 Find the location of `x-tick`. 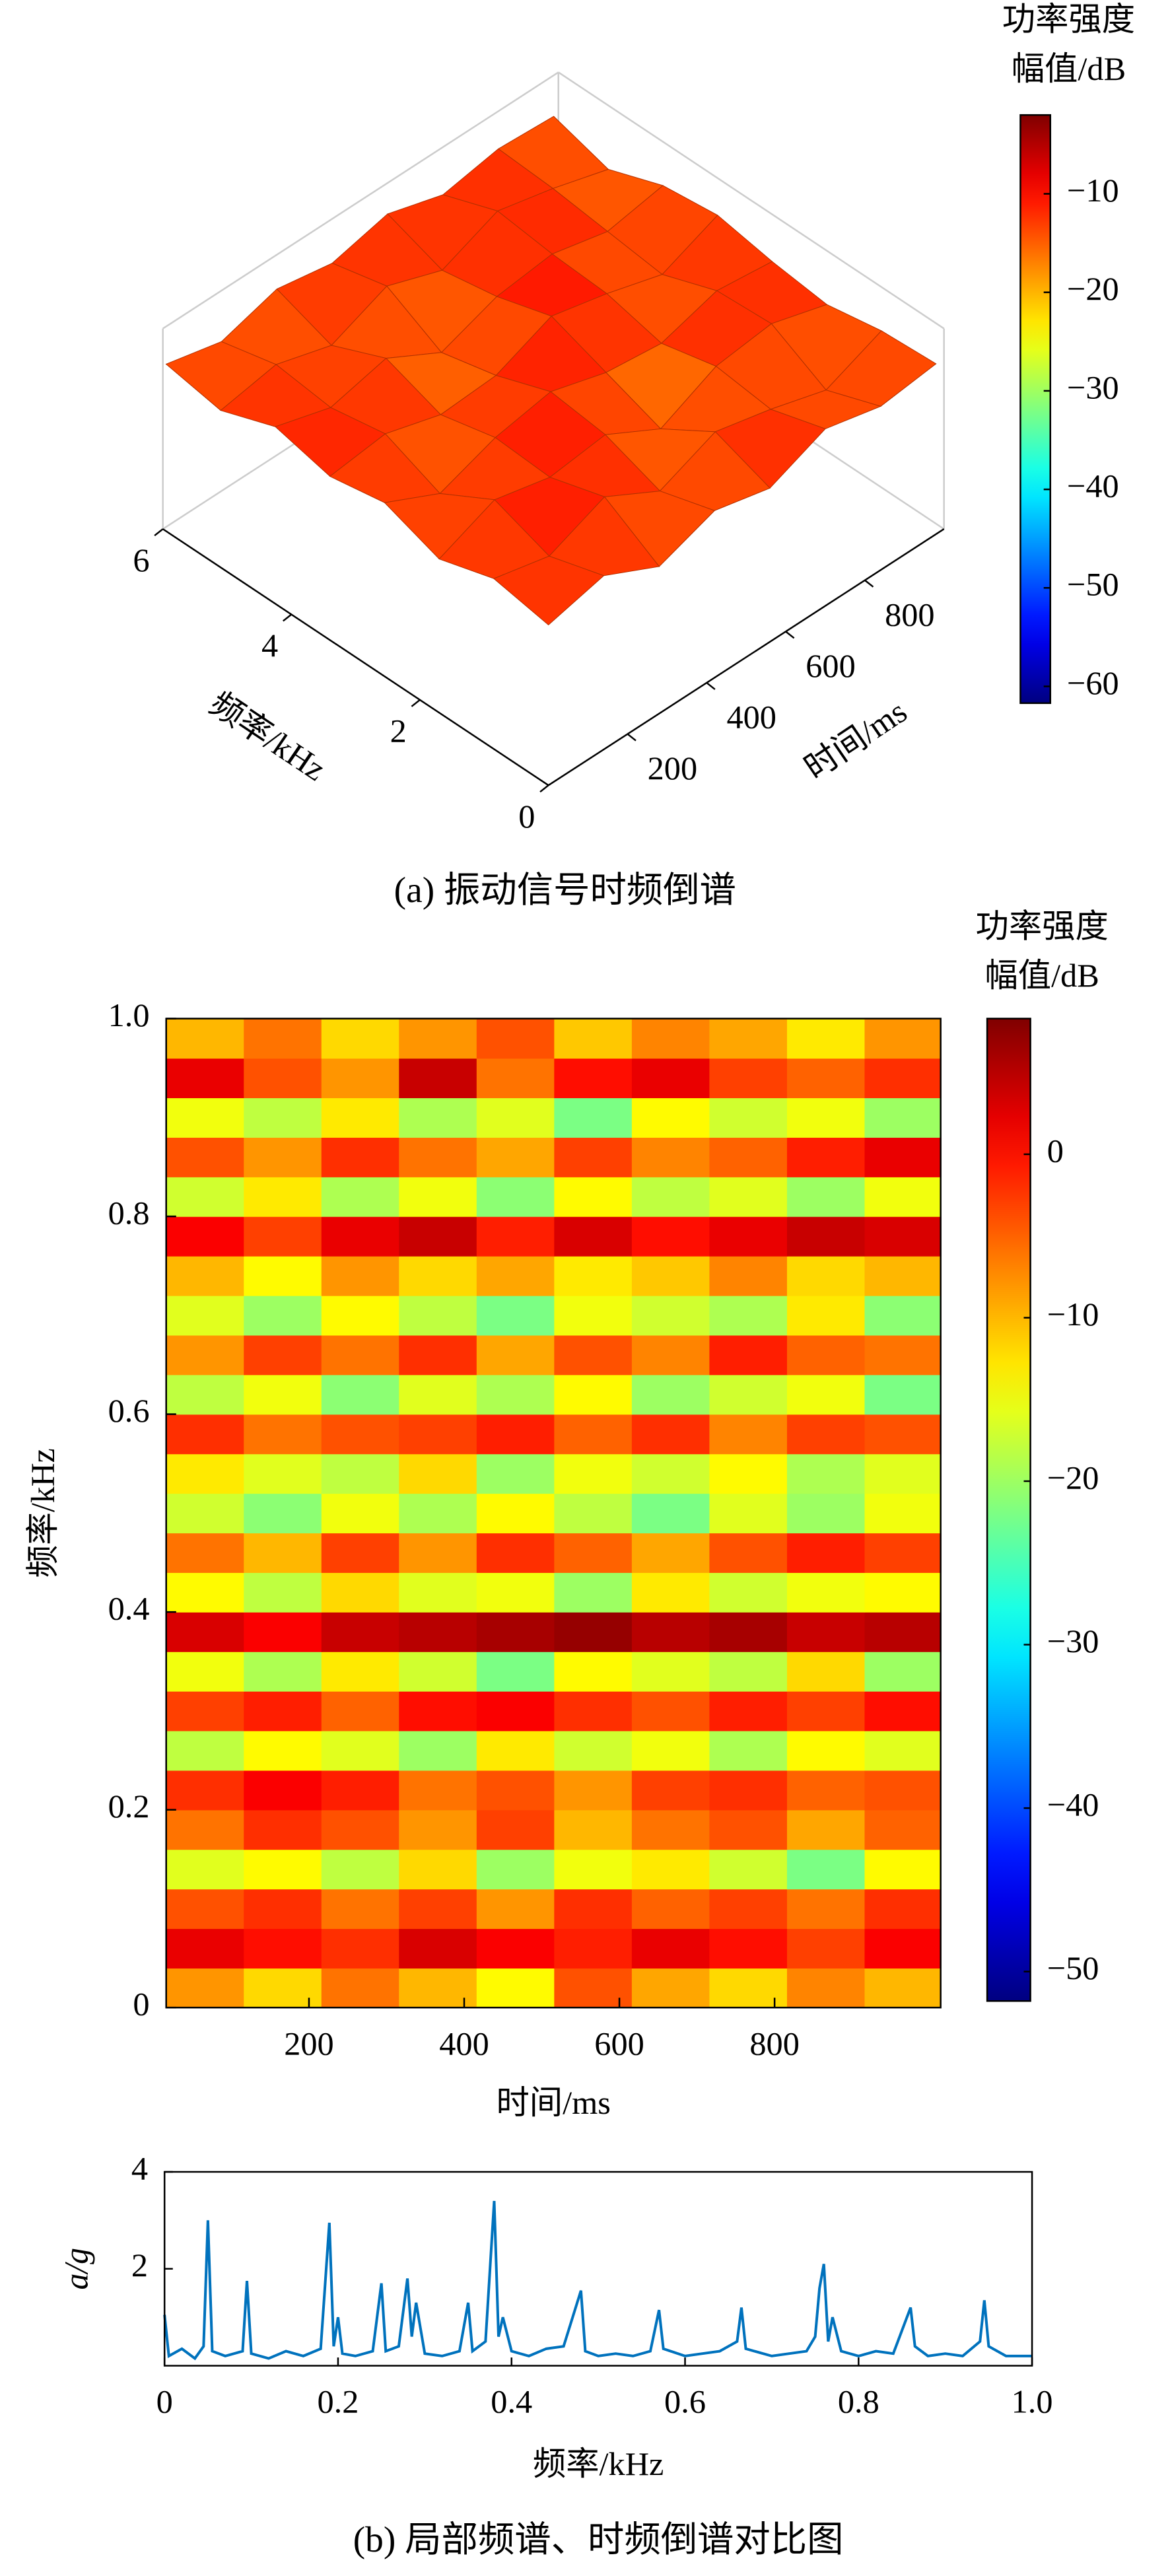

x-tick is located at coordinates (711, 686).